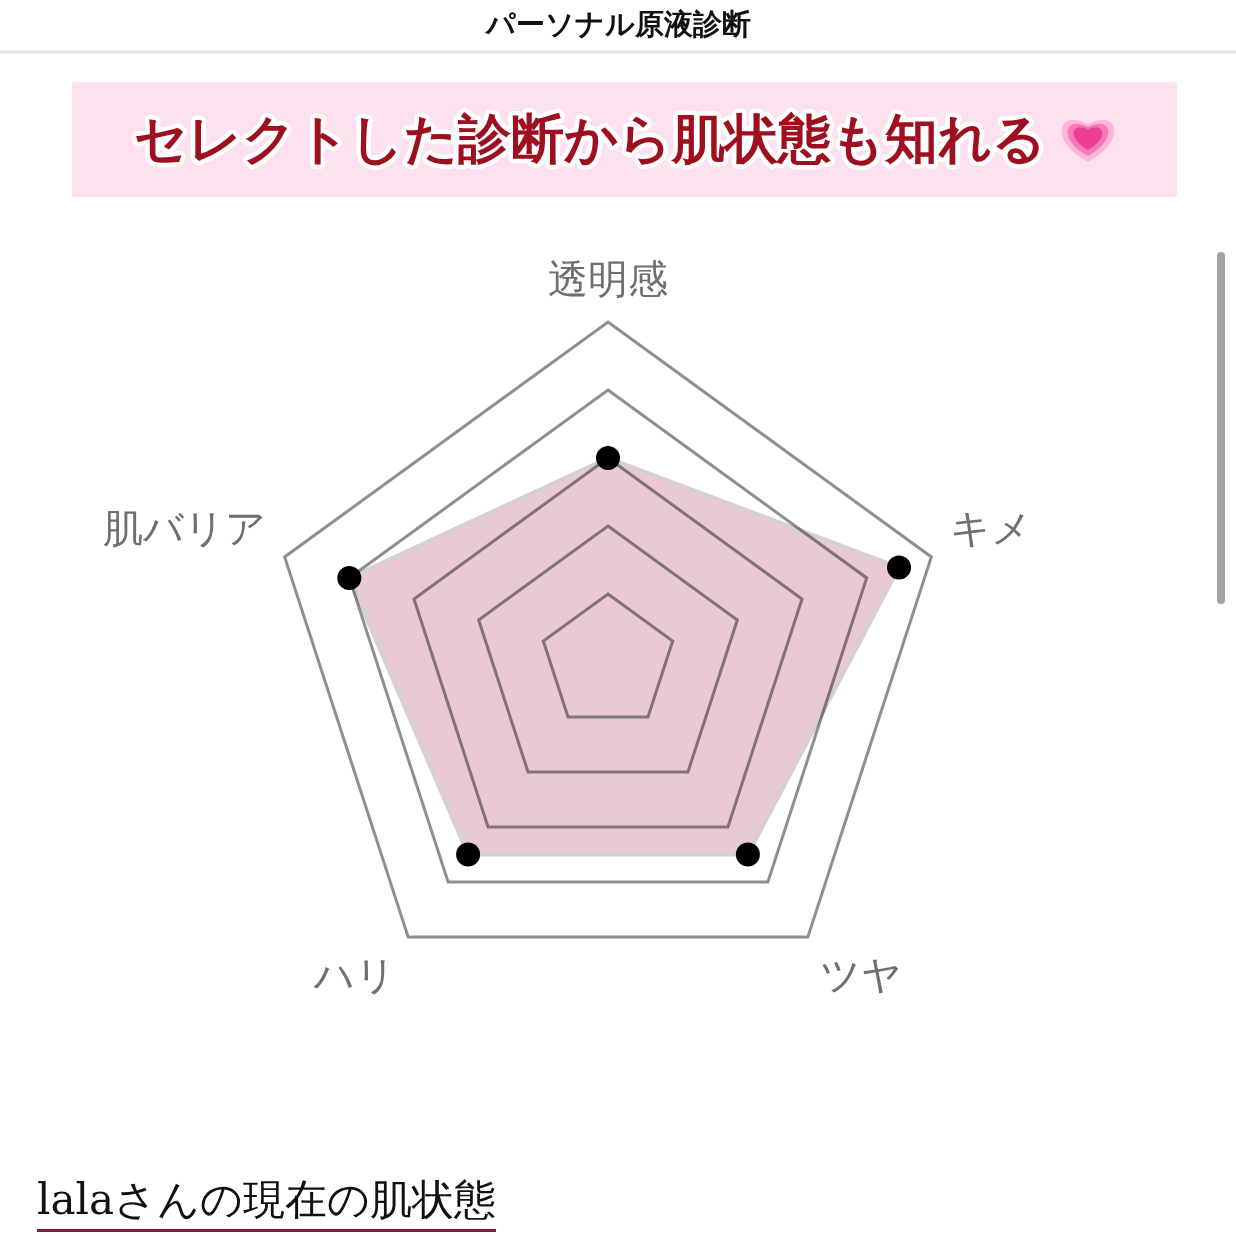 This screenshot has height=1236, width=1236. What do you see at coordinates (991, 527) in the screenshot?
I see `spoke-label: キメ` at bounding box center [991, 527].